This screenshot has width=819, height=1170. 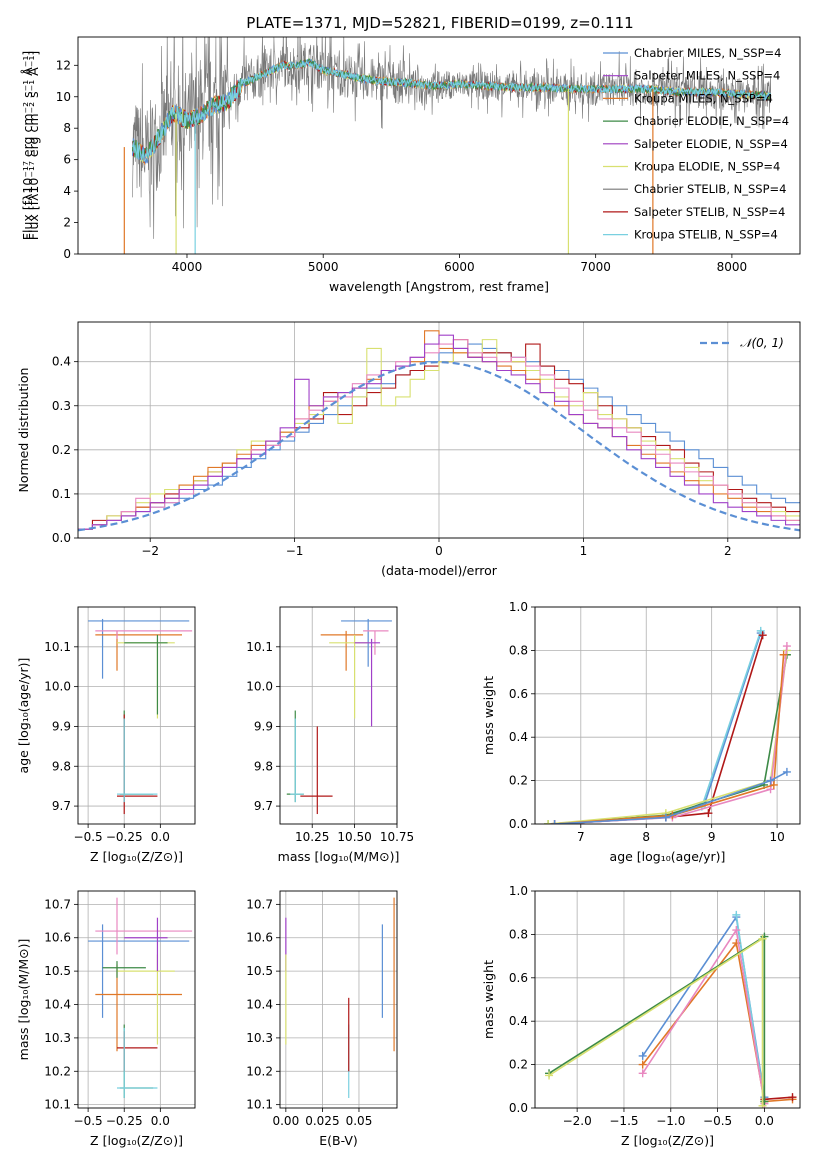 What do you see at coordinates (518, 934) in the screenshot?
I see `y-tick-label: 0.8` at bounding box center [518, 934].